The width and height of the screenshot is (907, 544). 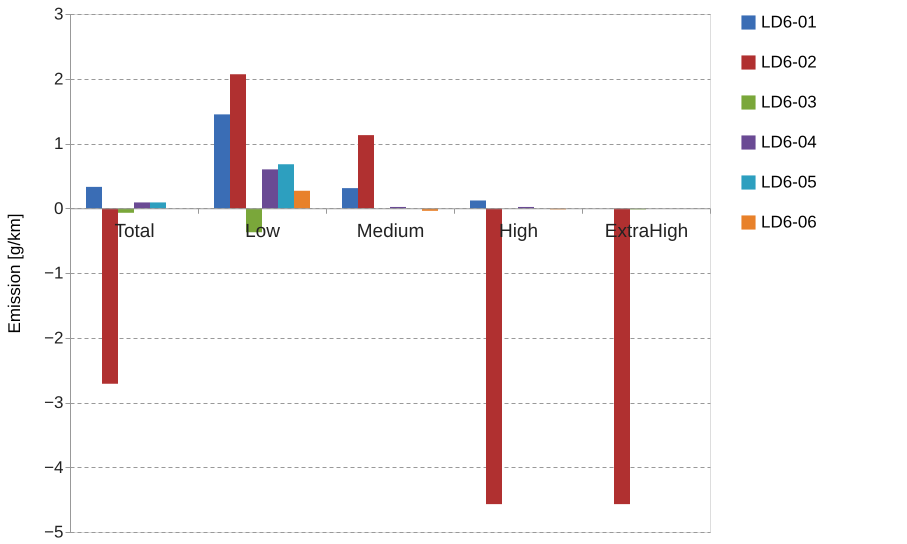 I want to click on y-axis-title: Emission [g/km], so click(x=14, y=274).